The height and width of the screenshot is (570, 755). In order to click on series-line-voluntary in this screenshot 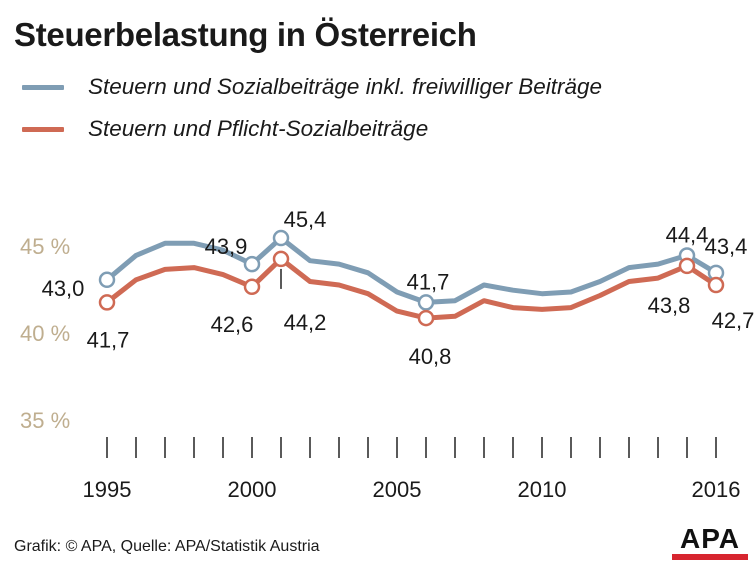, I will do `click(411, 270)`.